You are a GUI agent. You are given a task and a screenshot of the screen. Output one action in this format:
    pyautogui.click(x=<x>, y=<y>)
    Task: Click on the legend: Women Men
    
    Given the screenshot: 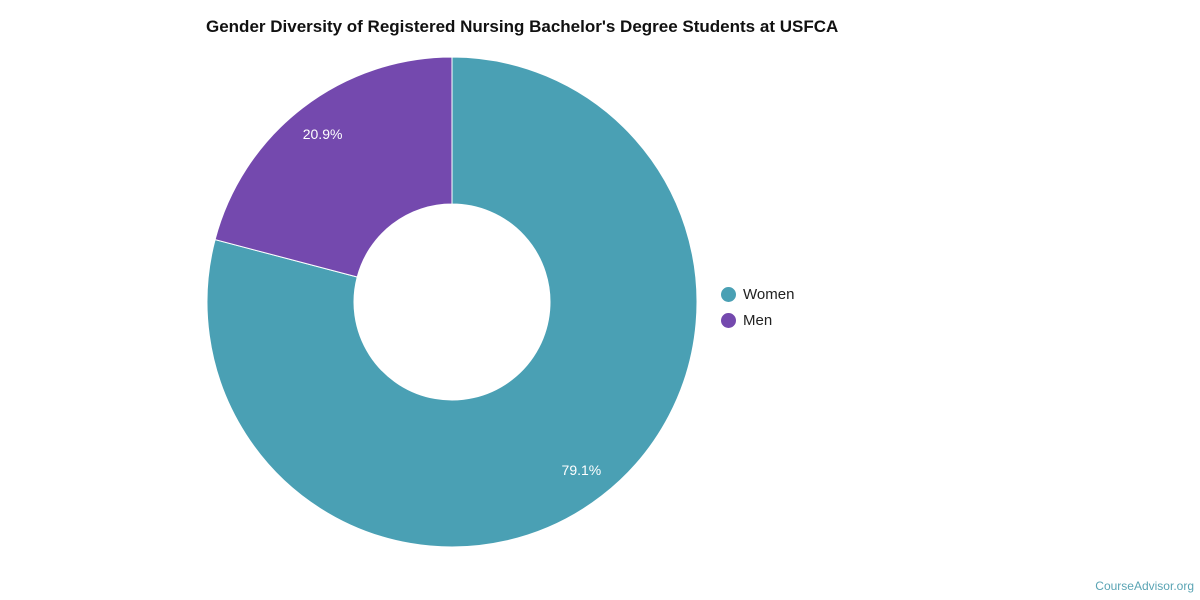 What is the action you would take?
    pyautogui.click(x=757, y=307)
    